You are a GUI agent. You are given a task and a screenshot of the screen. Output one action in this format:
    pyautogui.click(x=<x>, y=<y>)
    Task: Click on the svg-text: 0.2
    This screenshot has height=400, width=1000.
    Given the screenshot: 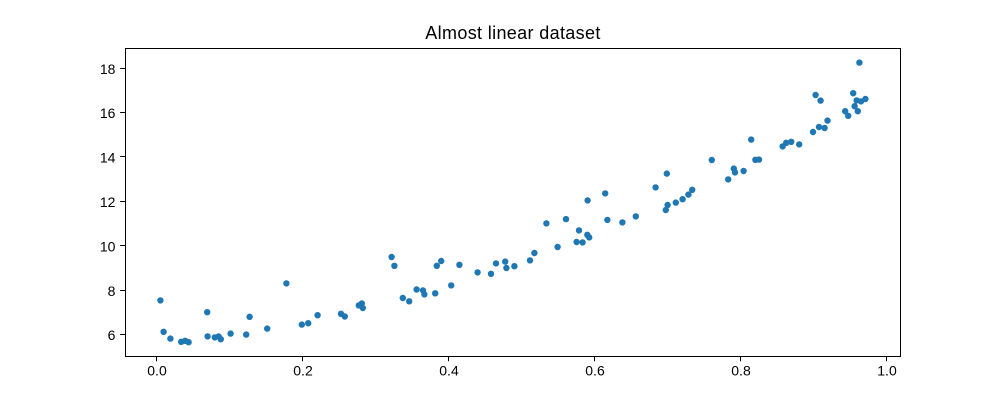 What is the action you would take?
    pyautogui.click(x=303, y=371)
    